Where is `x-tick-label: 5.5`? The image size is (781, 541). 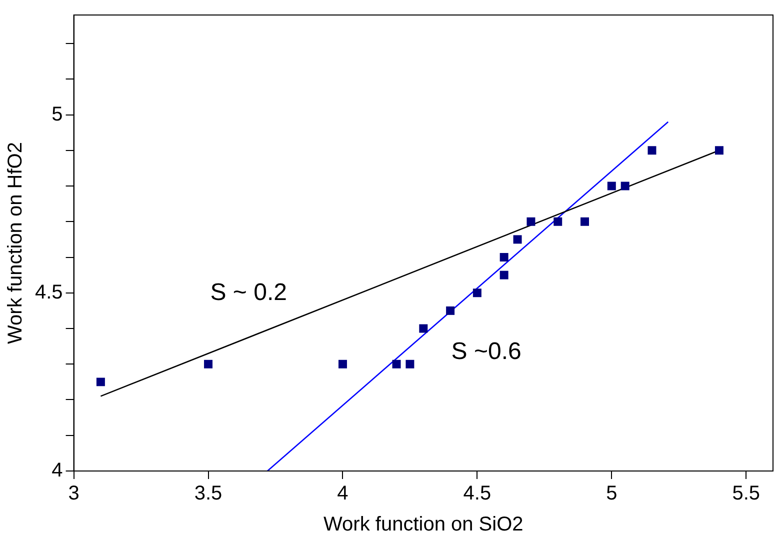 x-tick-label: 5.5 is located at coordinates (746, 493).